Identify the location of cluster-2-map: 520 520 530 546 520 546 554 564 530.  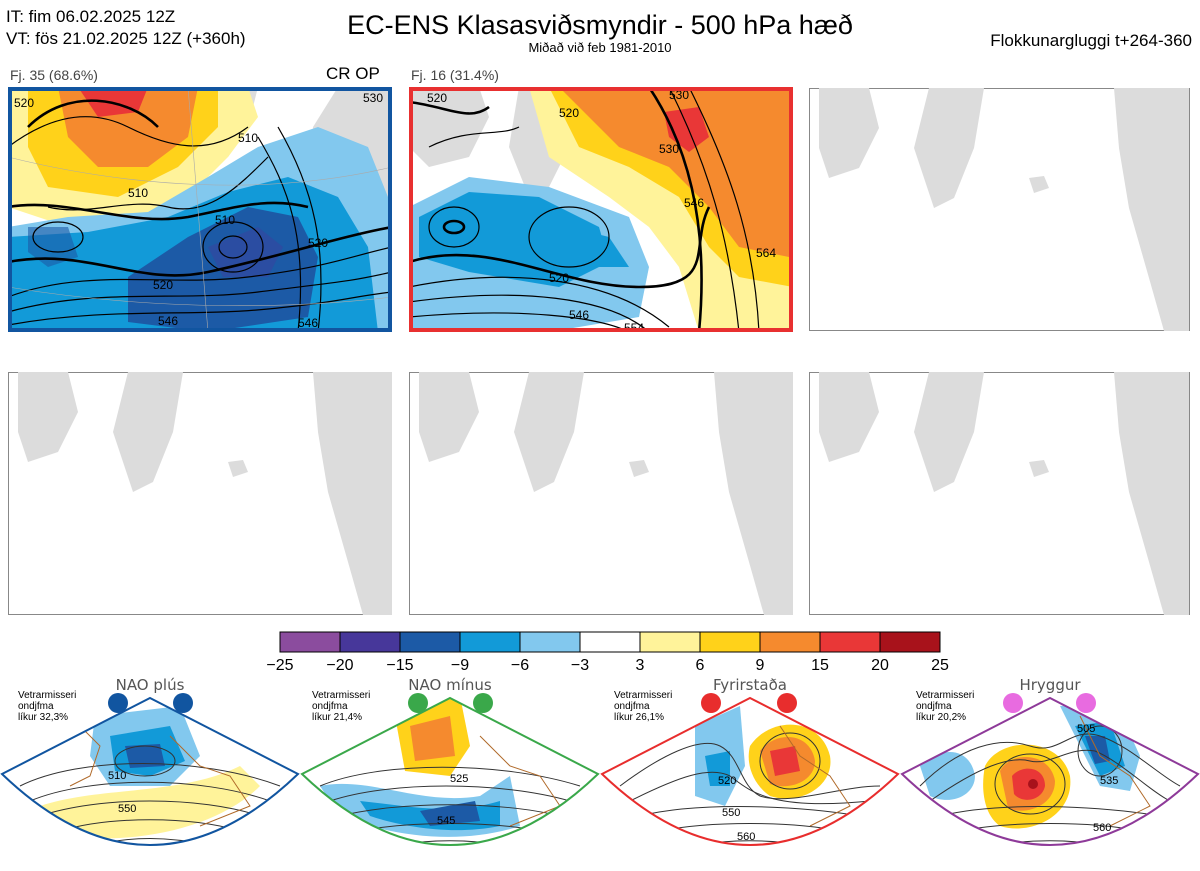
(601, 209).